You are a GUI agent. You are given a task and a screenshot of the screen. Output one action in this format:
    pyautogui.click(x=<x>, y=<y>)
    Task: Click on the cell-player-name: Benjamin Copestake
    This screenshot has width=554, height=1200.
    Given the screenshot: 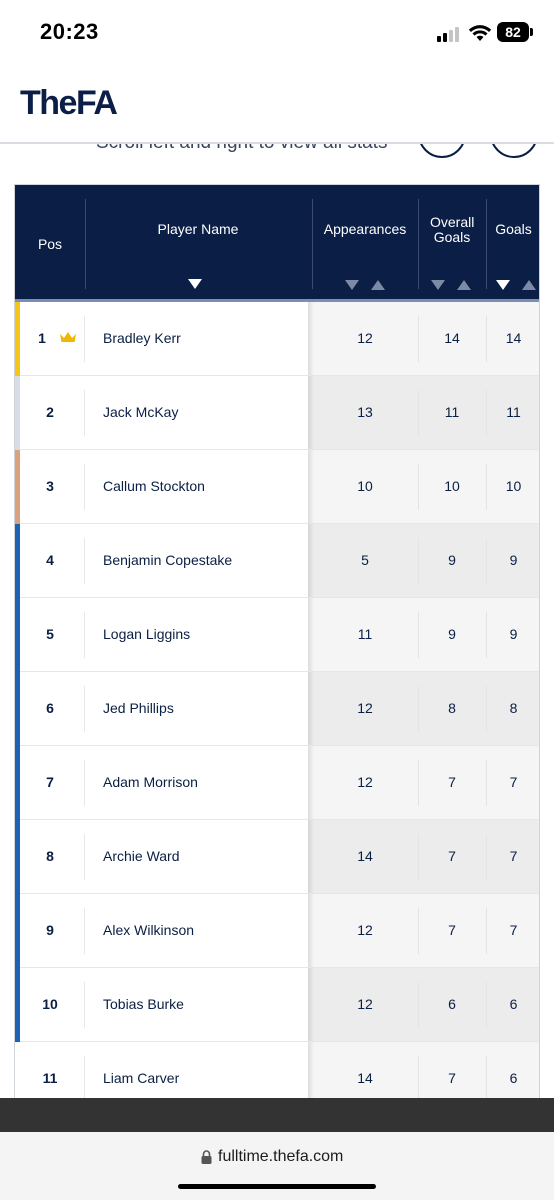 What is the action you would take?
    pyautogui.click(x=168, y=560)
    